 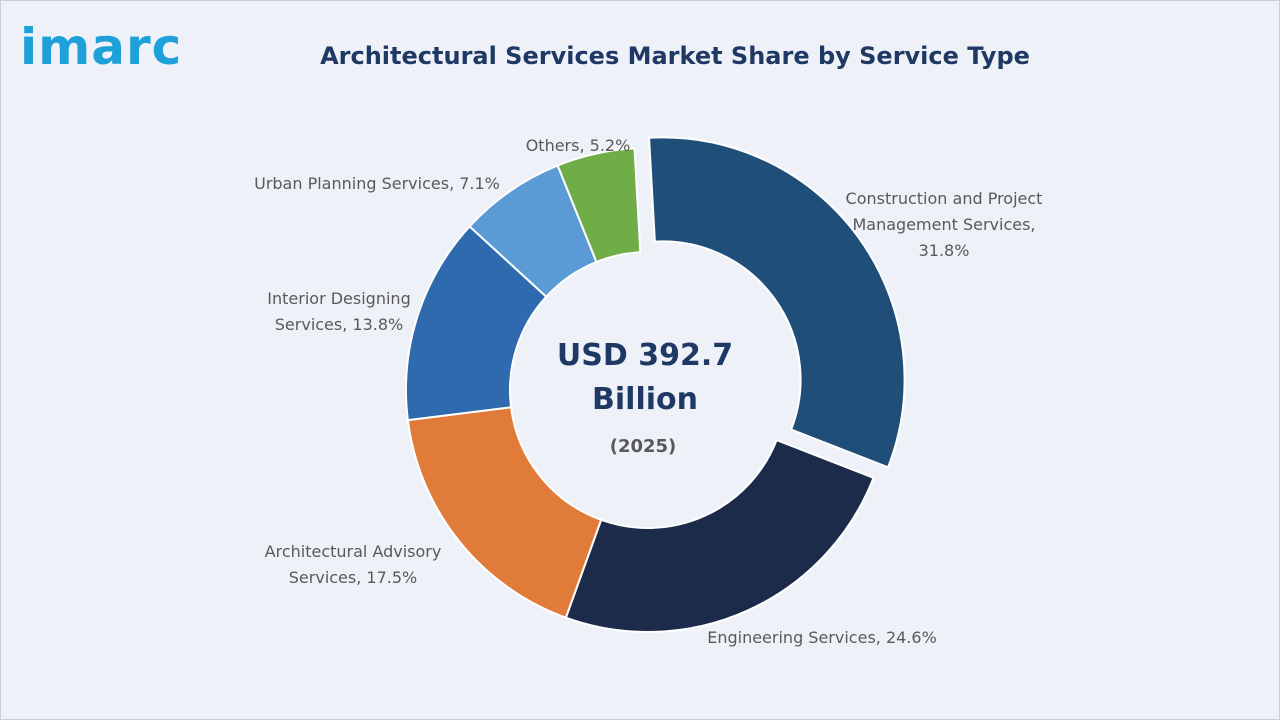 I want to click on slice-label-line: Engineering Services, 24.6%, so click(x=822, y=637).